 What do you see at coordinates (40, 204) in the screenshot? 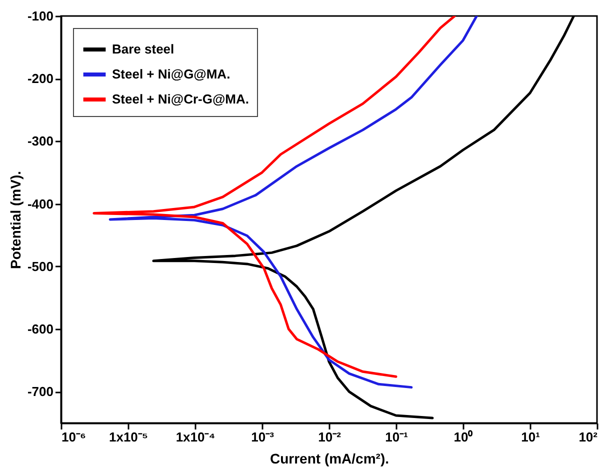
I see `y-tick-label: -400` at bounding box center [40, 204].